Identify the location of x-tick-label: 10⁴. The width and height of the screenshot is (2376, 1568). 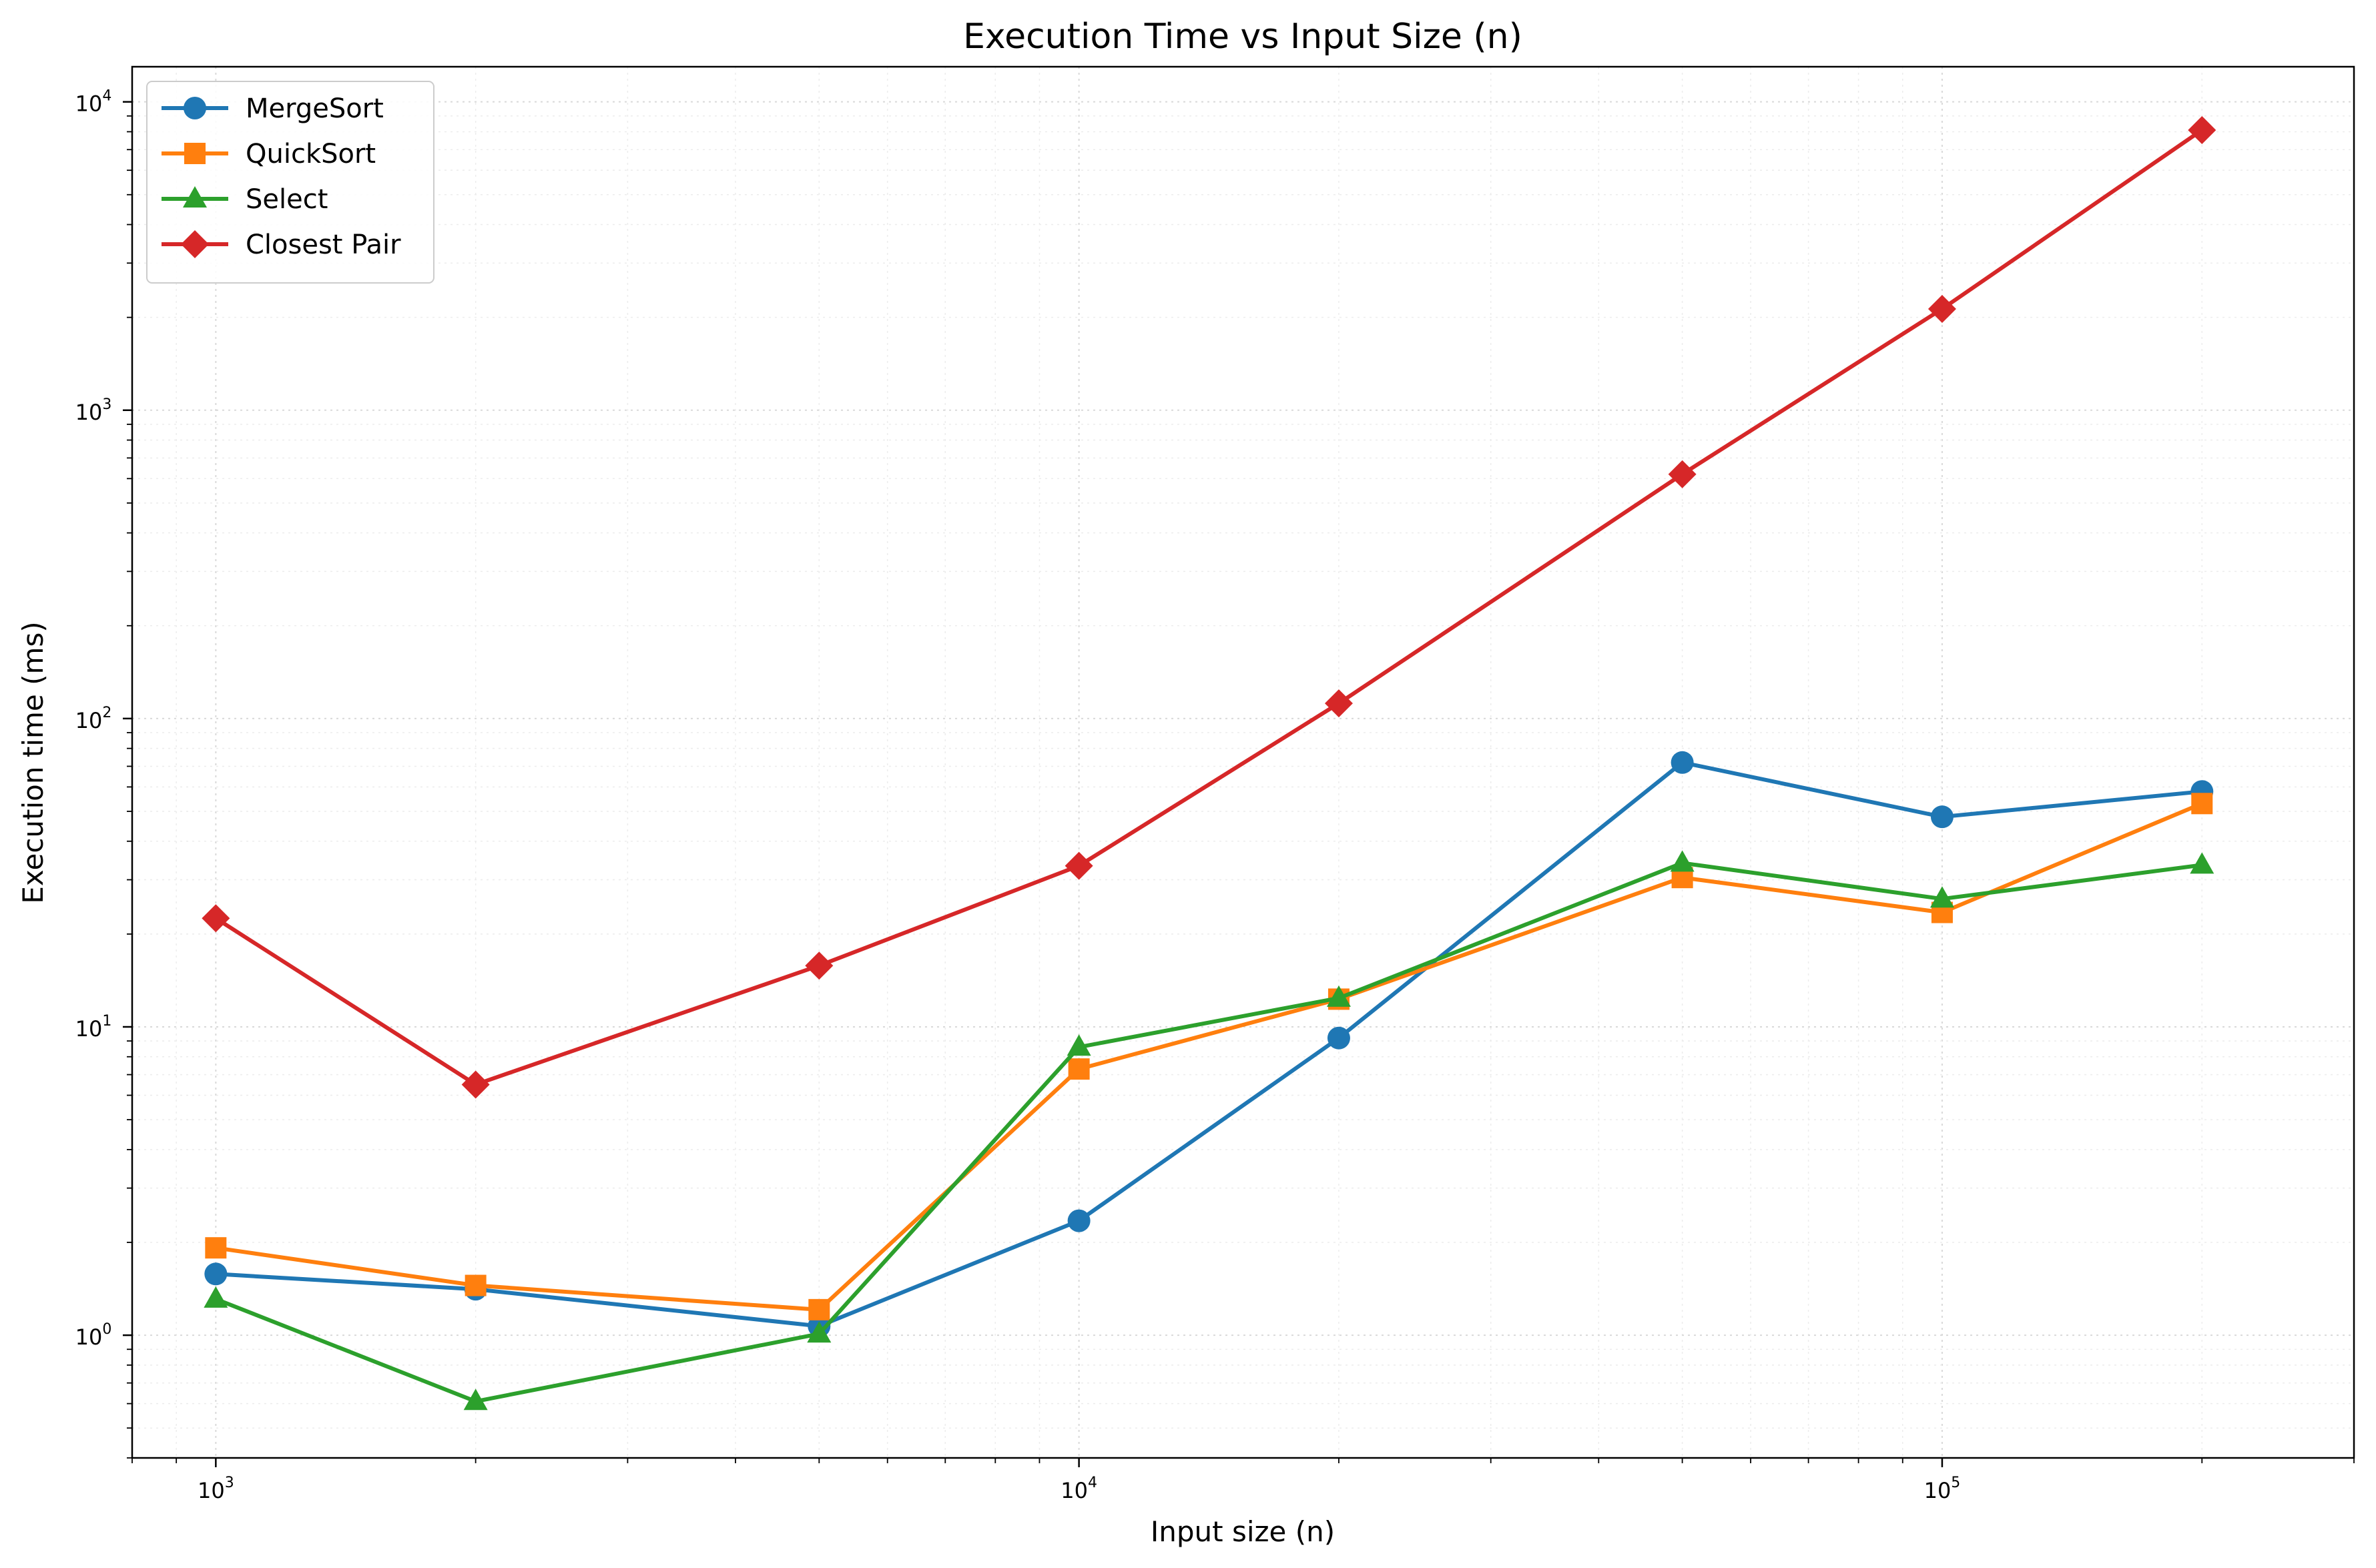
(1079, 1489).